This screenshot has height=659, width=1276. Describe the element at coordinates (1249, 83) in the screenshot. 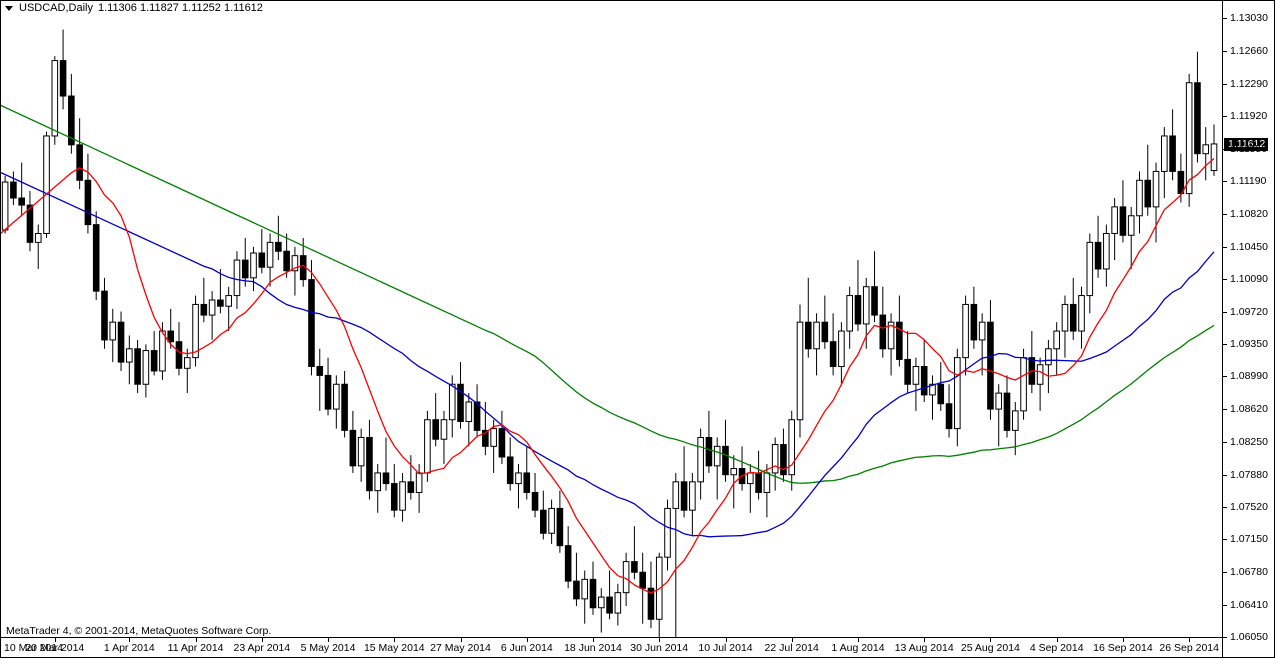

I see `price-axis-label: 1.12290` at that location.